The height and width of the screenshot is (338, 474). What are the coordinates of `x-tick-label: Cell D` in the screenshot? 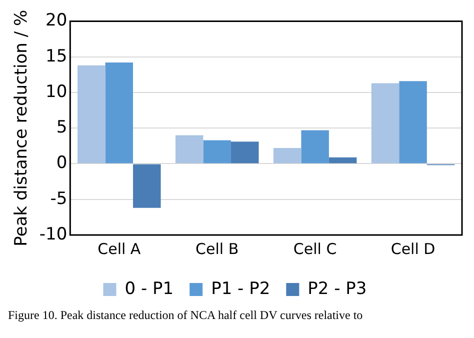 It's located at (413, 249).